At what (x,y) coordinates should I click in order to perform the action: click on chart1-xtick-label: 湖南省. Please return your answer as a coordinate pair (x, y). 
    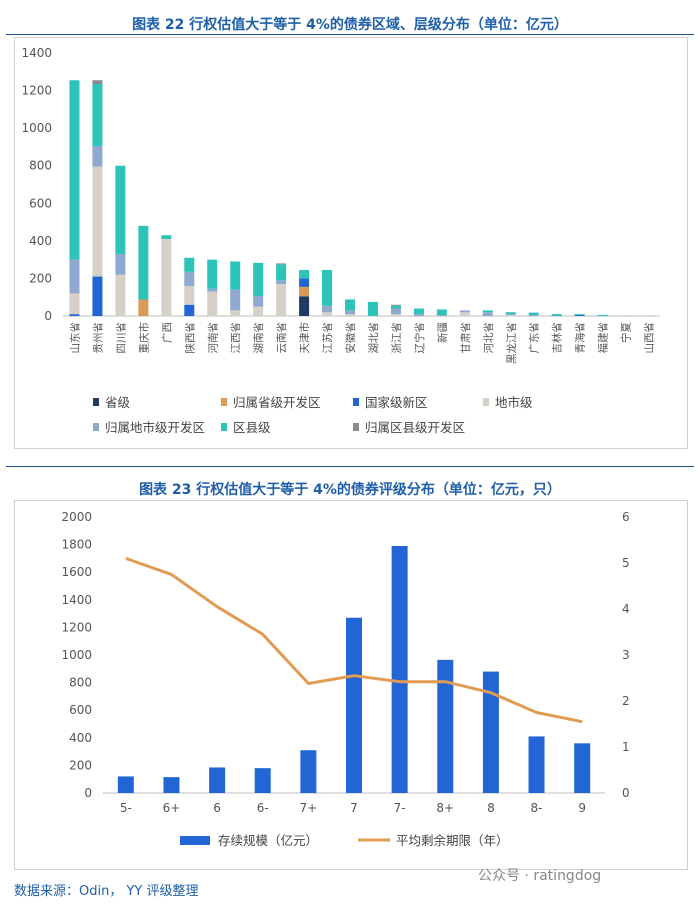
    Looking at the image, I should click on (258, 338).